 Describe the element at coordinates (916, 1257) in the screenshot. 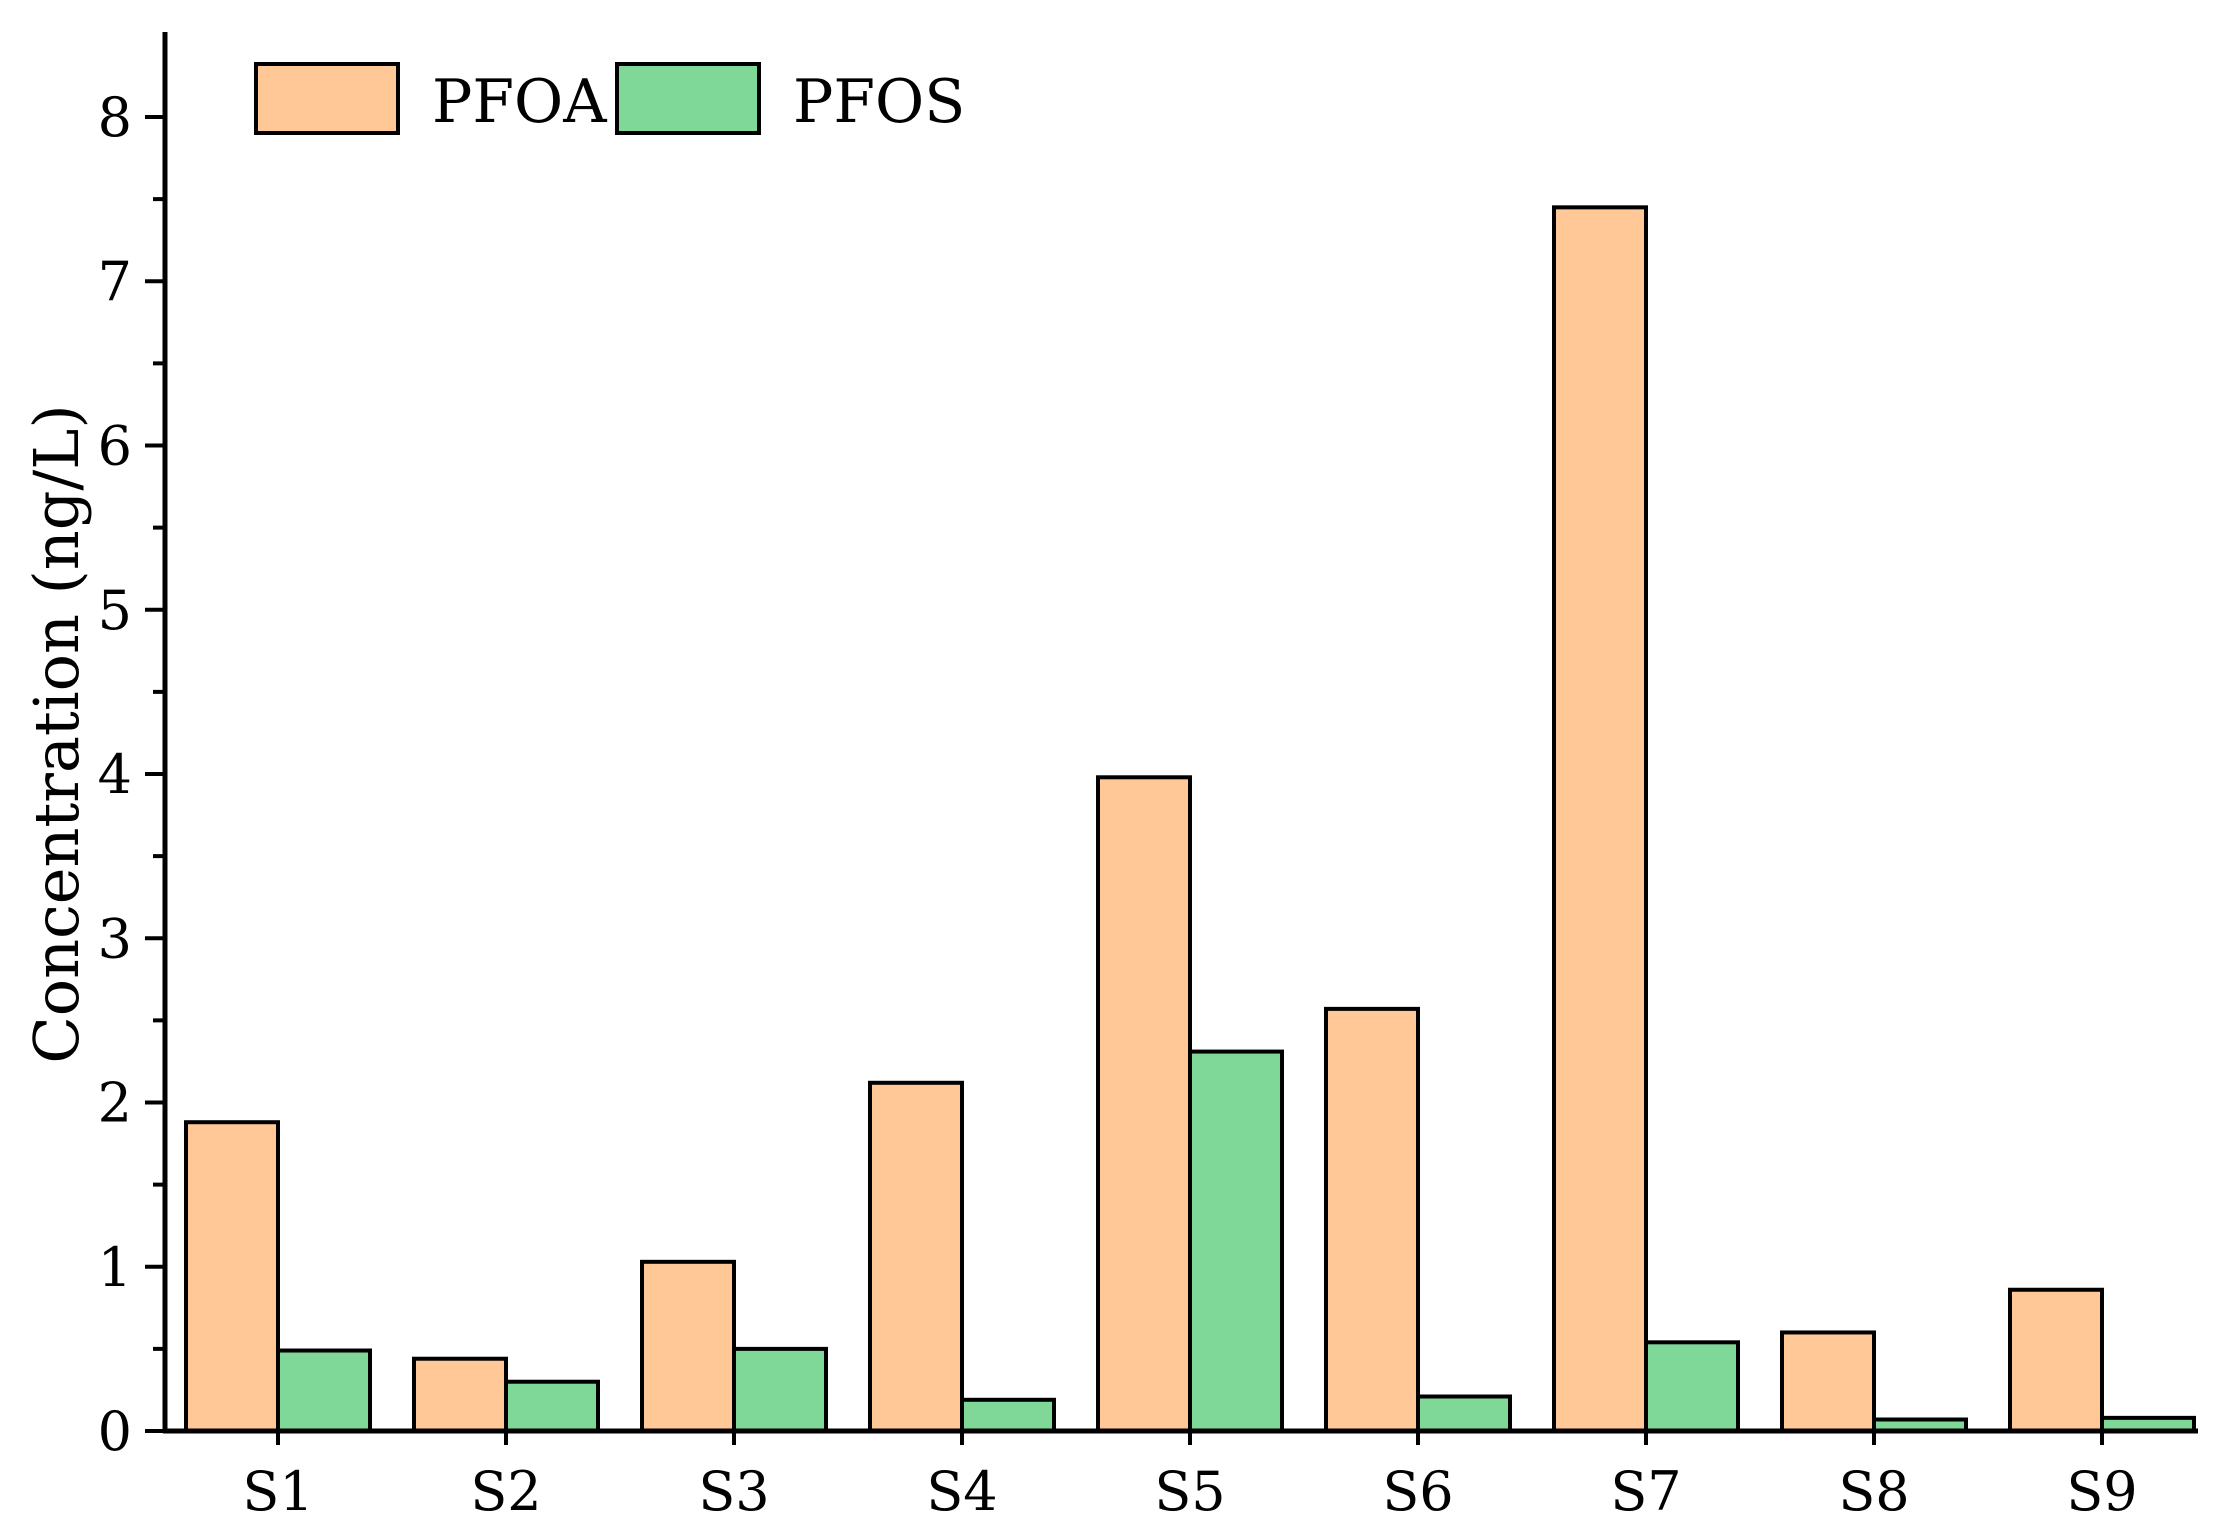

I see `bar-pfoa-s4` at that location.